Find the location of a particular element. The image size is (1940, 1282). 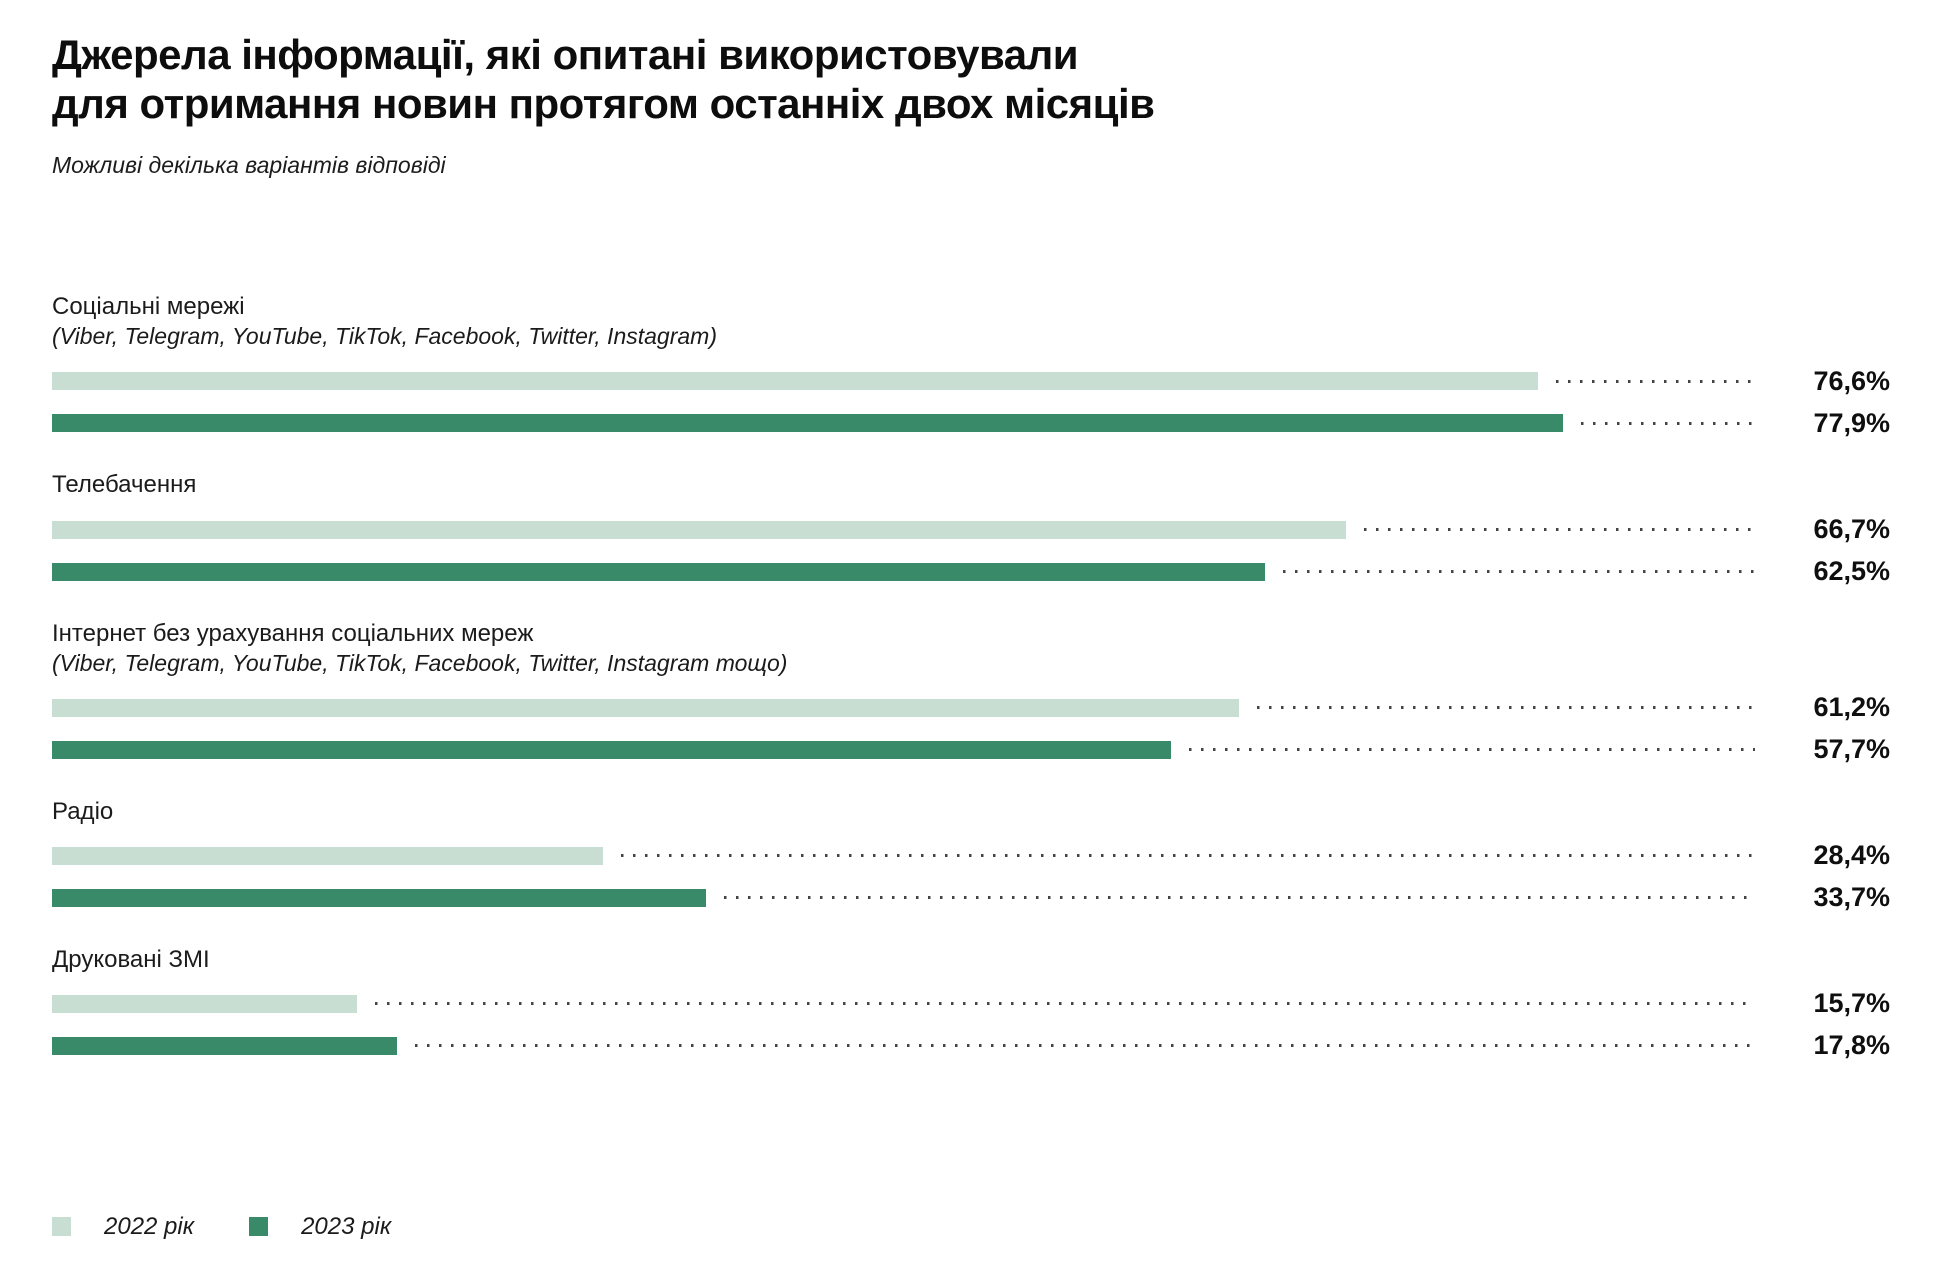

category-group: Друковані ЗМІ 15,7% 17,8% is located at coordinates (971, 1002).